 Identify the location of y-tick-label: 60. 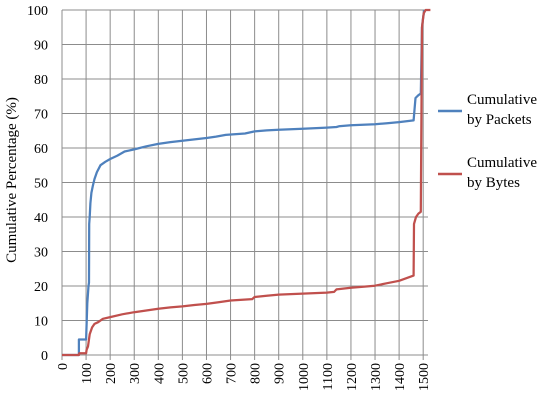
(41, 149).